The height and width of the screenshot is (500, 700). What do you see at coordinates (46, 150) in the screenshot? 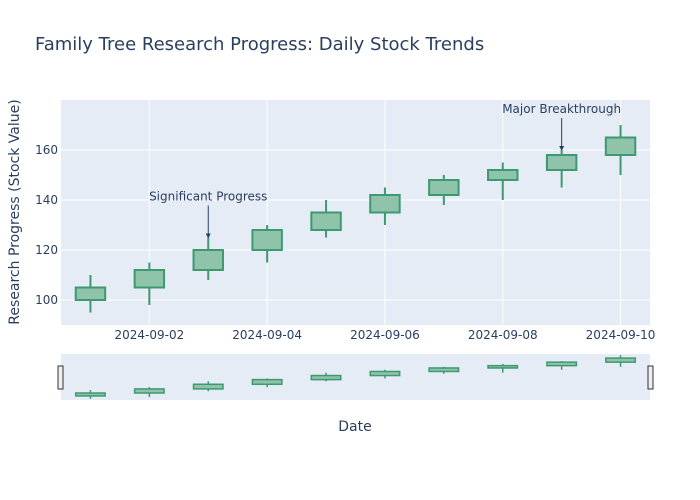
I see `y-tick-label: 160` at bounding box center [46, 150].